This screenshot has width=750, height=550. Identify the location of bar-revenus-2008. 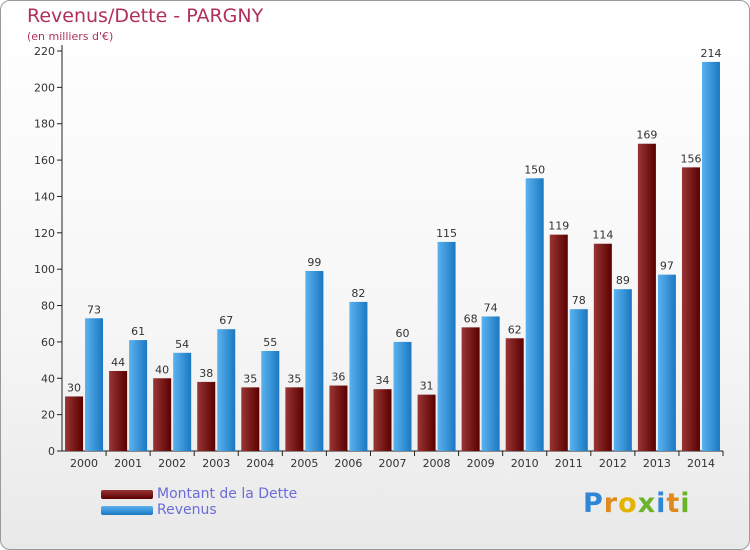
(446, 346).